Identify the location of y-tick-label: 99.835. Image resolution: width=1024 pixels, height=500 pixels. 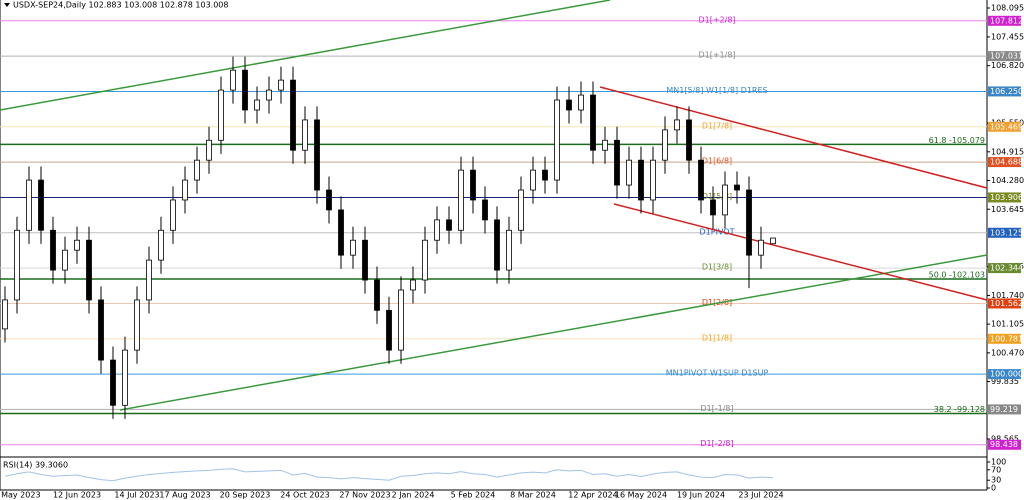
(1005, 381).